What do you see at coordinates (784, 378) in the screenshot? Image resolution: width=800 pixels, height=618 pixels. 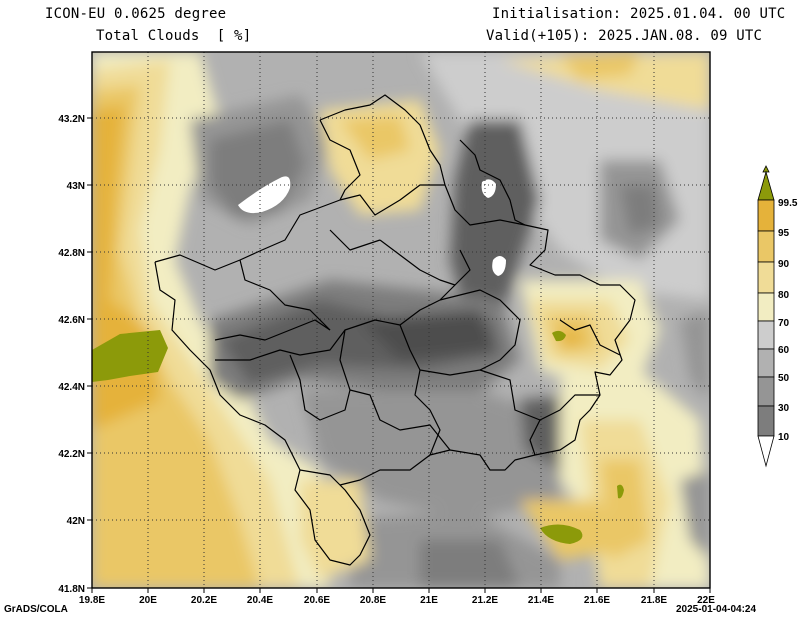 I see `colorbar-label: 50` at bounding box center [784, 378].